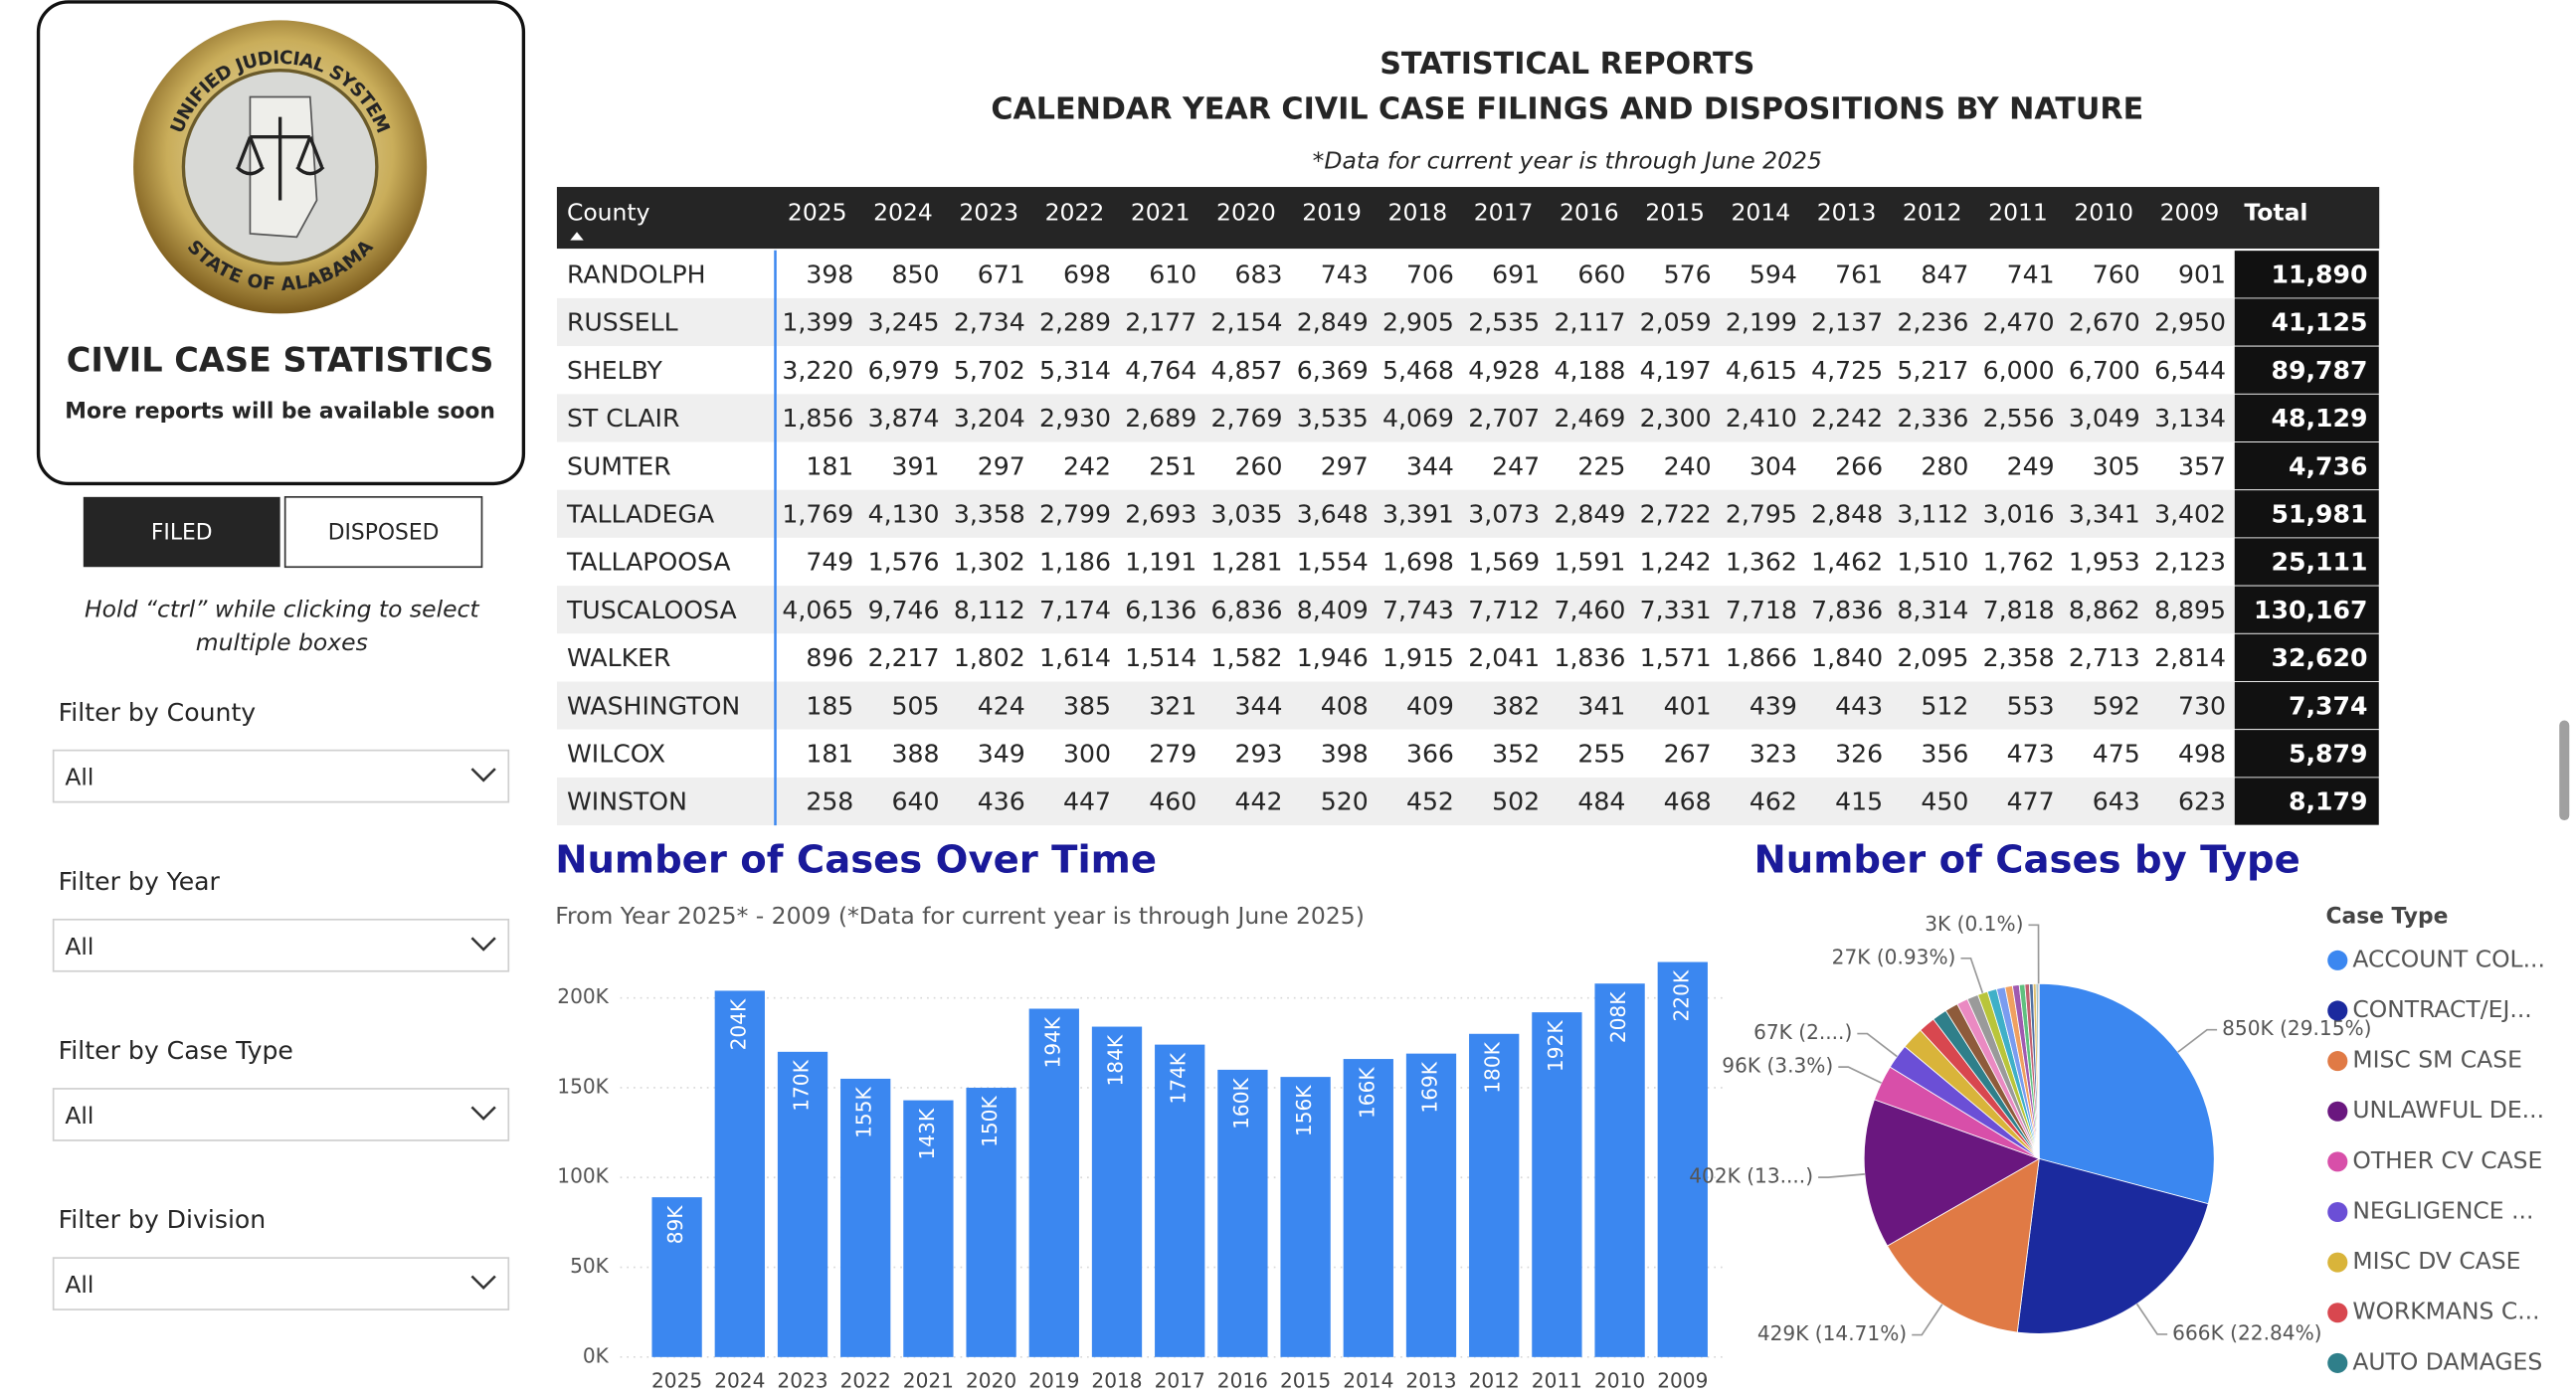  What do you see at coordinates (2190, 212) in the screenshot?
I see `column-header: 2009` at bounding box center [2190, 212].